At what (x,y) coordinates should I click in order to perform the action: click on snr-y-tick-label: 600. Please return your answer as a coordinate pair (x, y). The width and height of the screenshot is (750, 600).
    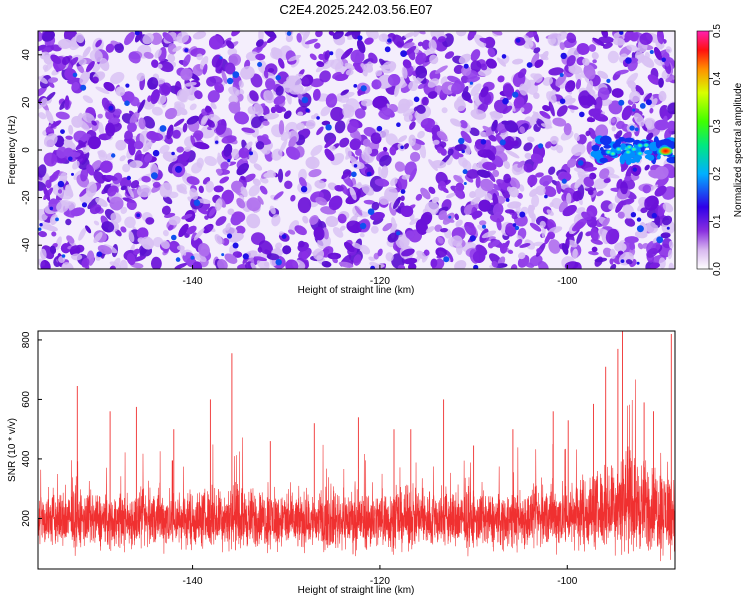
    Looking at the image, I should click on (26, 399).